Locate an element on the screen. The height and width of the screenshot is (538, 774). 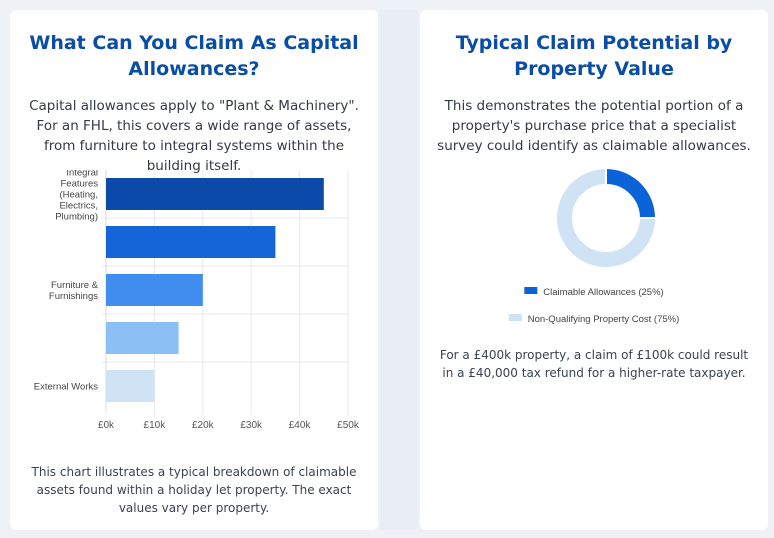
x-tick-label: £20k is located at coordinates (203, 425).